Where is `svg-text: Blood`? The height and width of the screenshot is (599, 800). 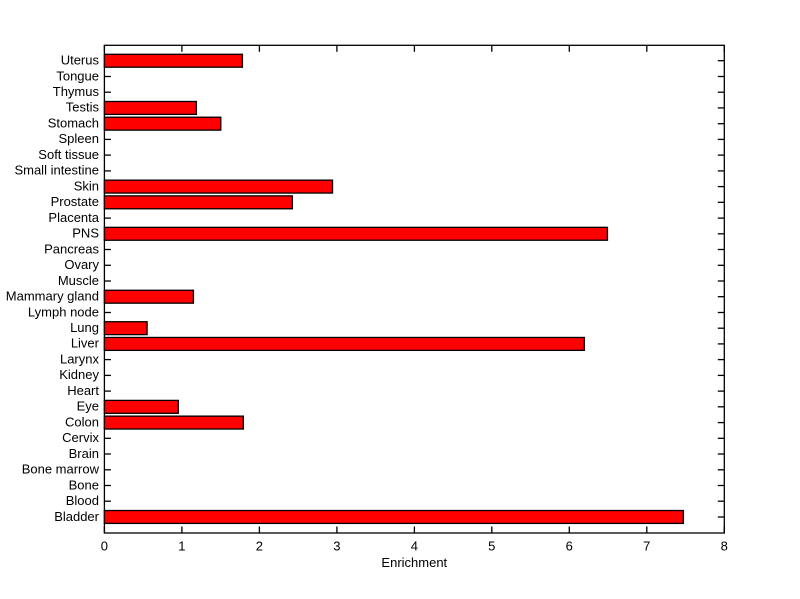
svg-text: Blood is located at coordinates (82, 500).